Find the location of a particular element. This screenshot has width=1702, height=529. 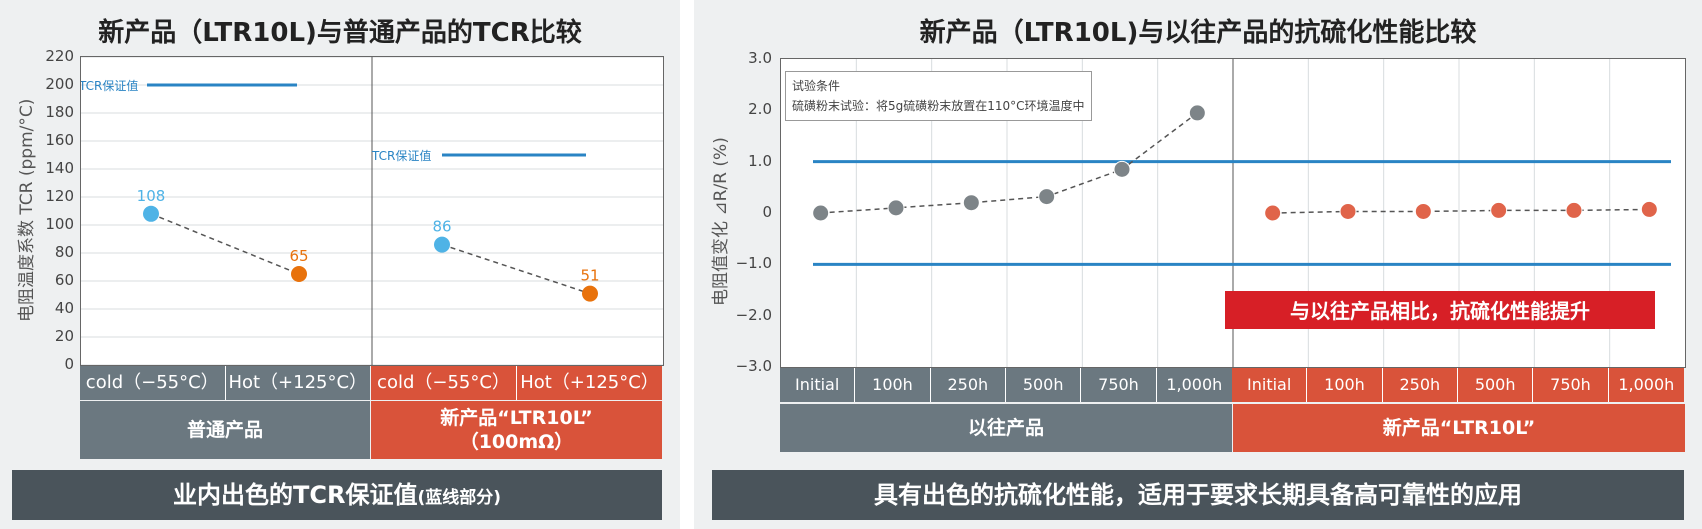

data-label: 65 is located at coordinates (298, 256).